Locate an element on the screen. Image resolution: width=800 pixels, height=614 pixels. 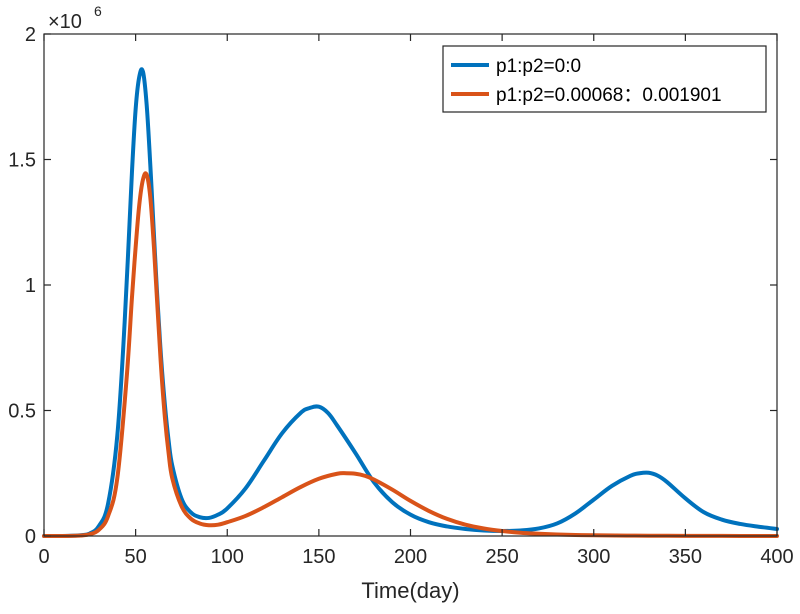
x-tick-label: 250 is located at coordinates (501, 557).